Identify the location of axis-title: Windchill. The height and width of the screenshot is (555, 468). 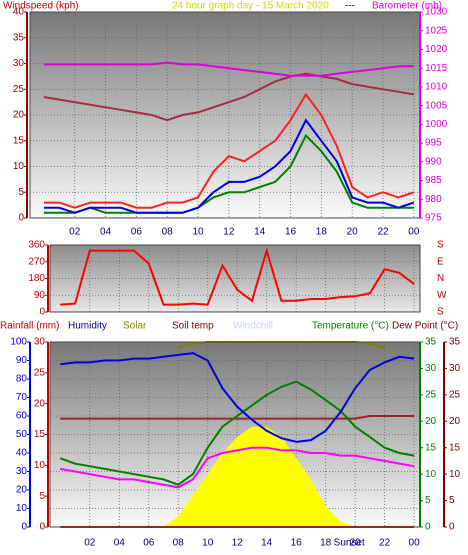
(253, 326).